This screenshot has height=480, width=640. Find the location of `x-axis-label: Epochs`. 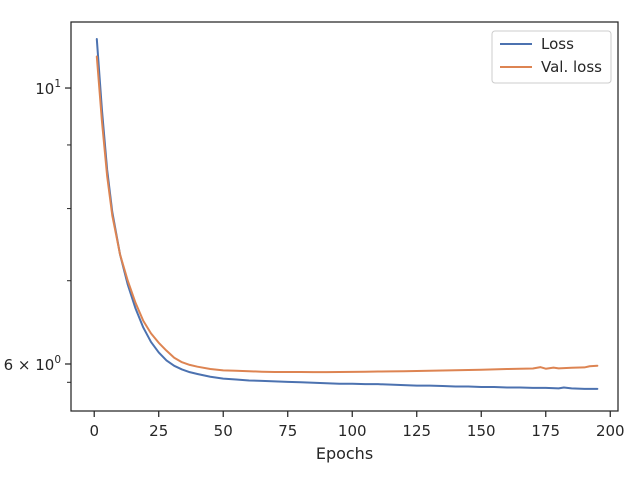

x-axis-label: Epochs is located at coordinates (344, 453).